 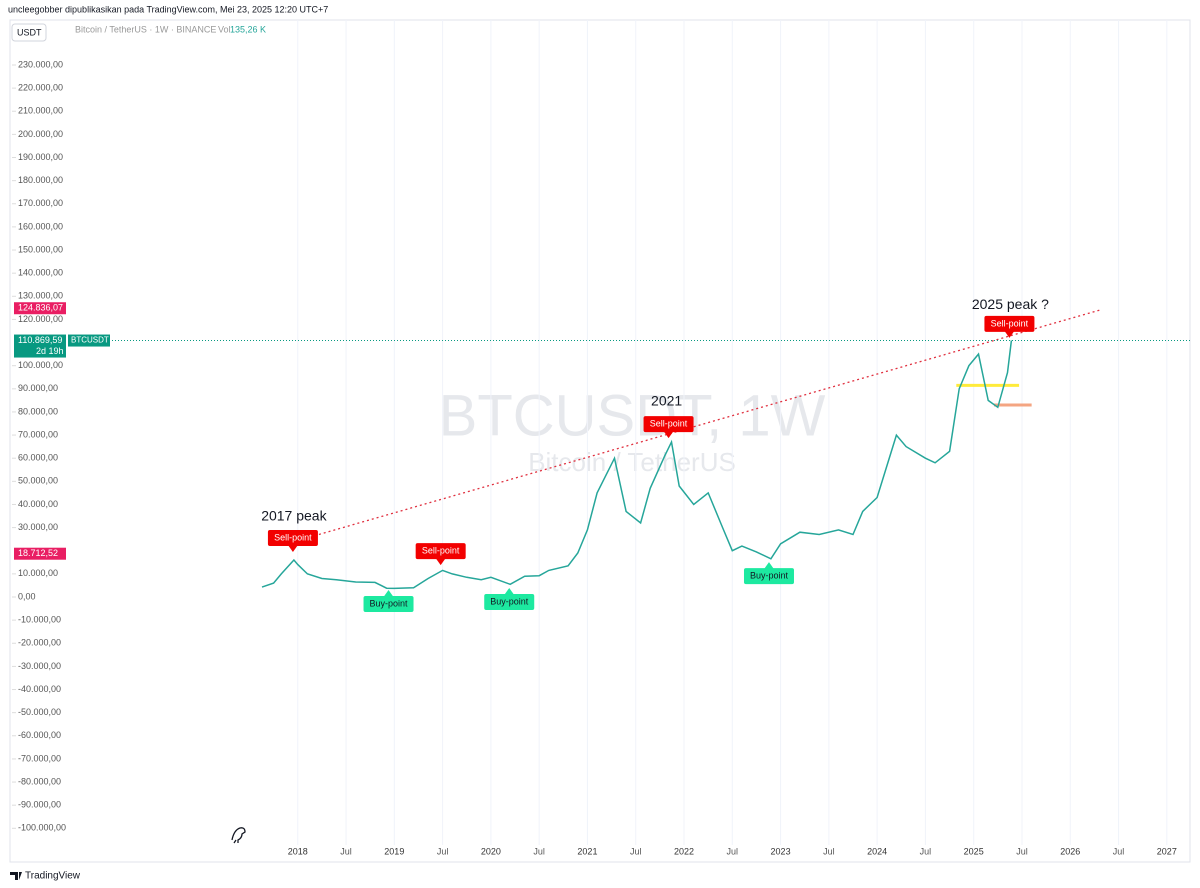 What do you see at coordinates (53, 876) in the screenshot?
I see `brand: TradingView` at bounding box center [53, 876].